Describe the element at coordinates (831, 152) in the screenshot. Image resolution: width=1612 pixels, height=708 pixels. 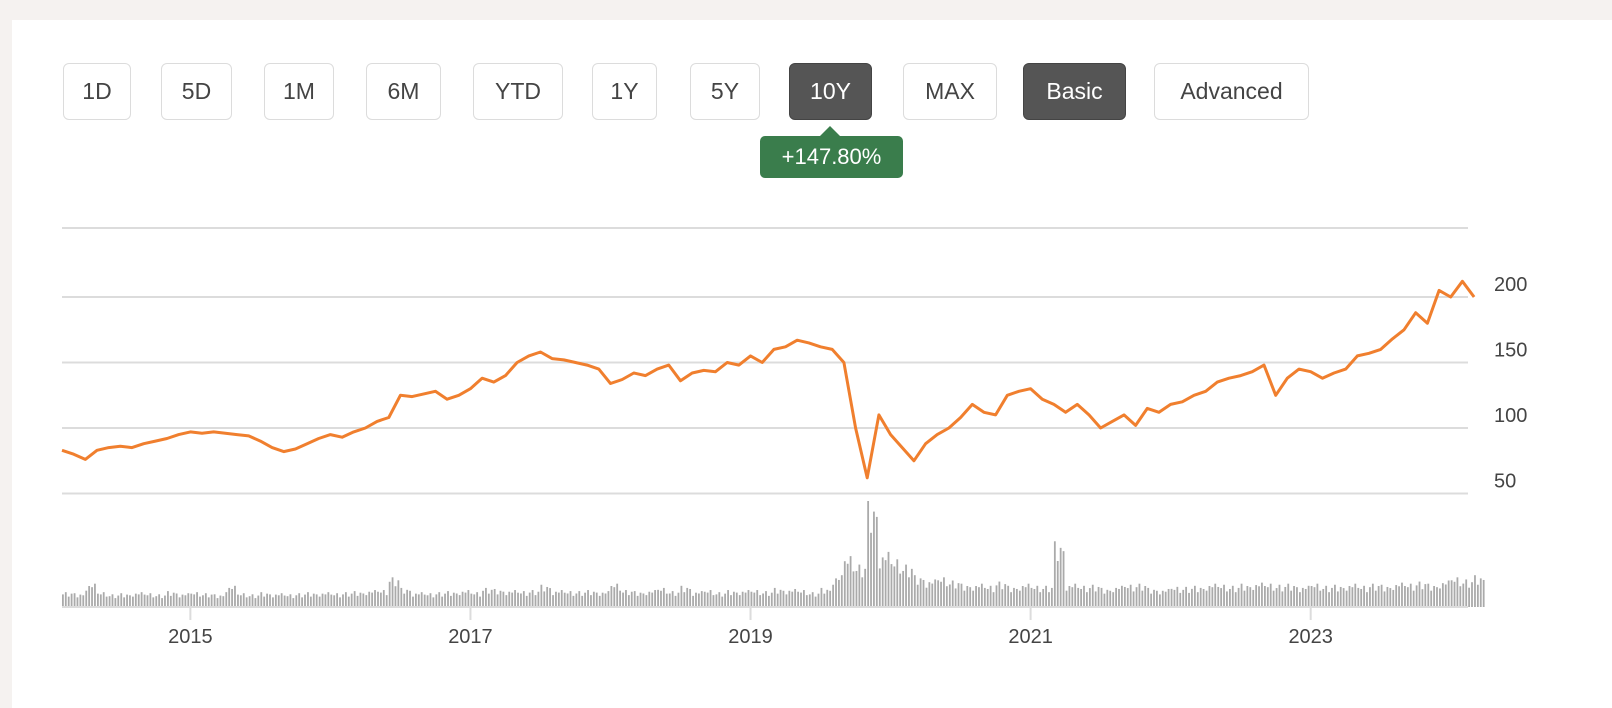
I see `change-badge: +147.80%` at that location.